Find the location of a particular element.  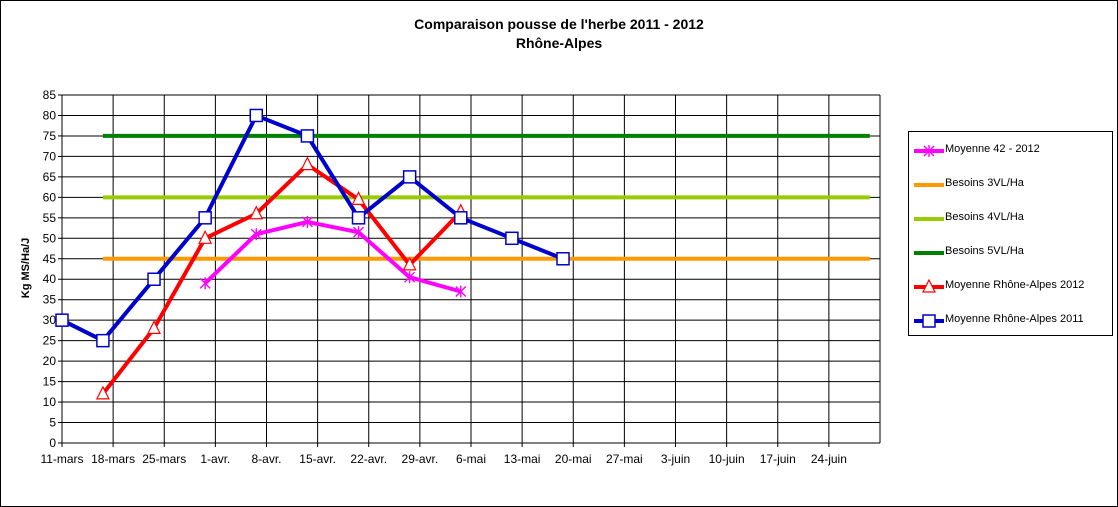

x-tick-label: 20-mai is located at coordinates (573, 459).